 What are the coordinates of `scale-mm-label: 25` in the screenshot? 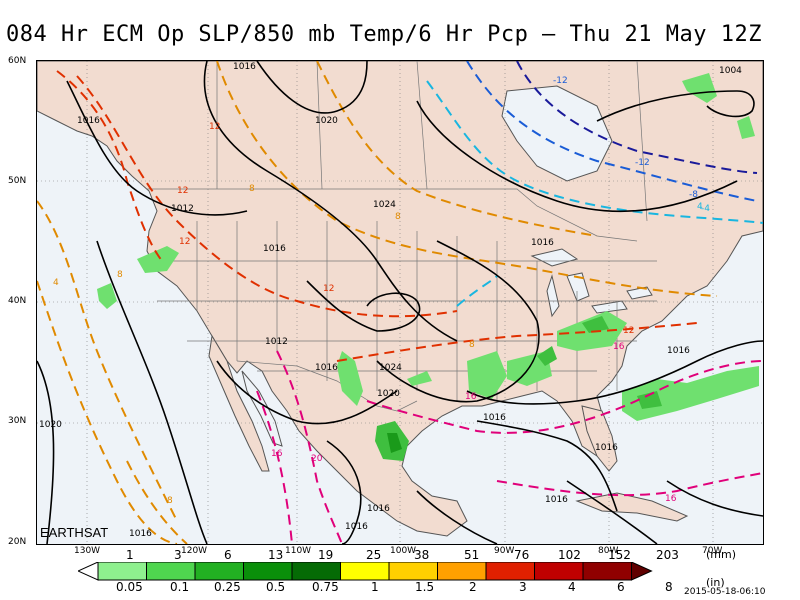 It's located at (374, 555).